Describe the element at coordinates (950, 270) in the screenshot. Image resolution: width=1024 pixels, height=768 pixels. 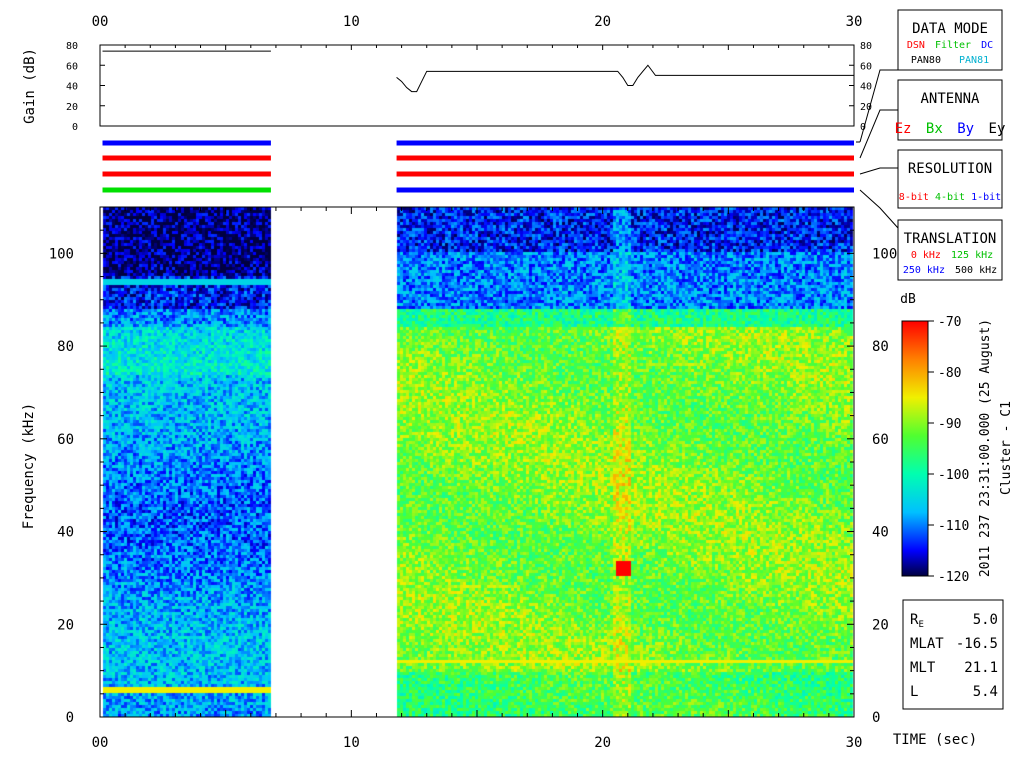
I see `translation-line2: 250 kHz 500 kHz` at that location.